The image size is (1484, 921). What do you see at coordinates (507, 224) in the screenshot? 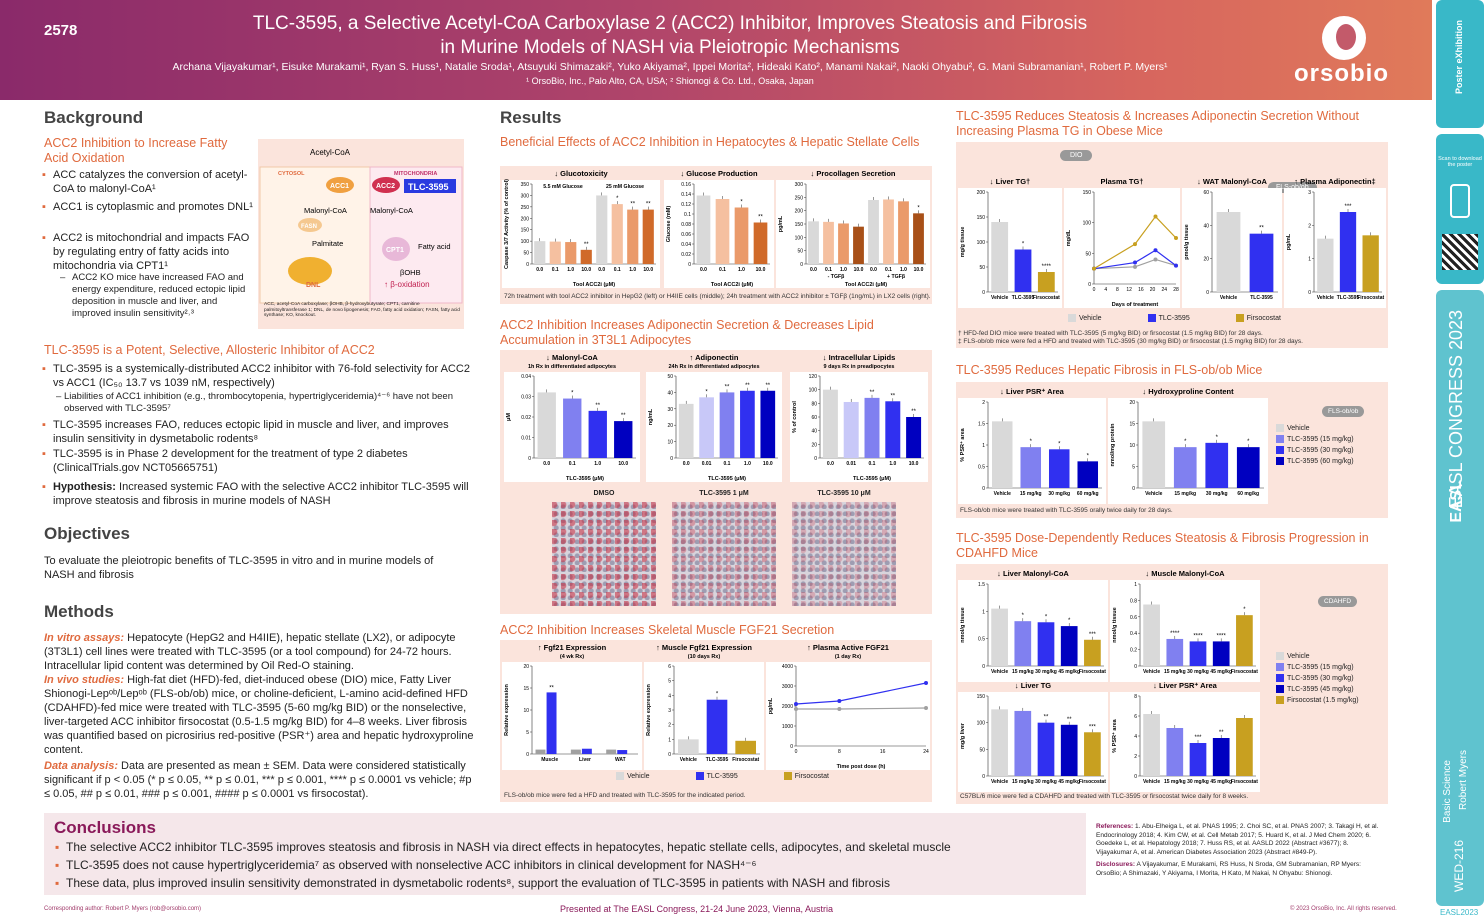
I see `y-axis-label: Caspase 3/7 Activity (% of control)` at bounding box center [507, 224].